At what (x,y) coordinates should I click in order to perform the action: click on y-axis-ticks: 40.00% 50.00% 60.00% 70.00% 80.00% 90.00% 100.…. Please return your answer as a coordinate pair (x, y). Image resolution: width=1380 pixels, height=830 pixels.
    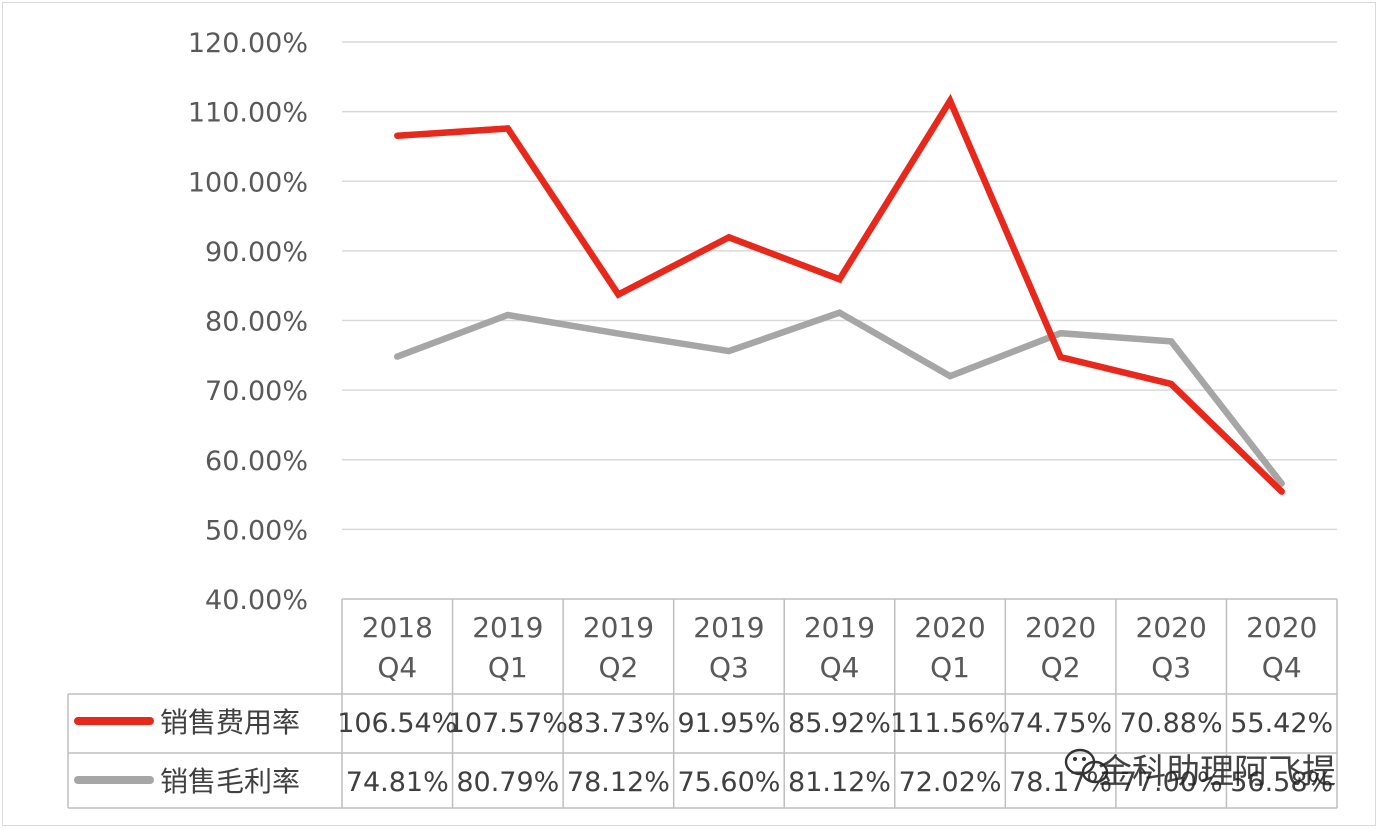
    Looking at the image, I should click on (248, 322).